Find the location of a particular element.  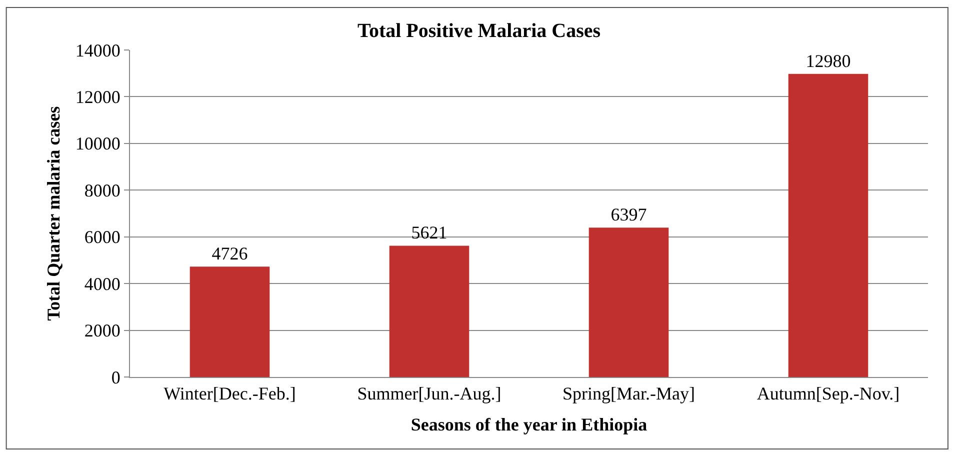

y-tick-label: 12000 is located at coordinates (97, 97).